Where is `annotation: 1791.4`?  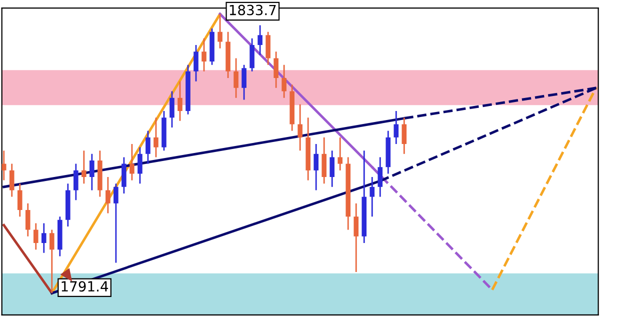 annotation: 1791.4 is located at coordinates (85, 286).